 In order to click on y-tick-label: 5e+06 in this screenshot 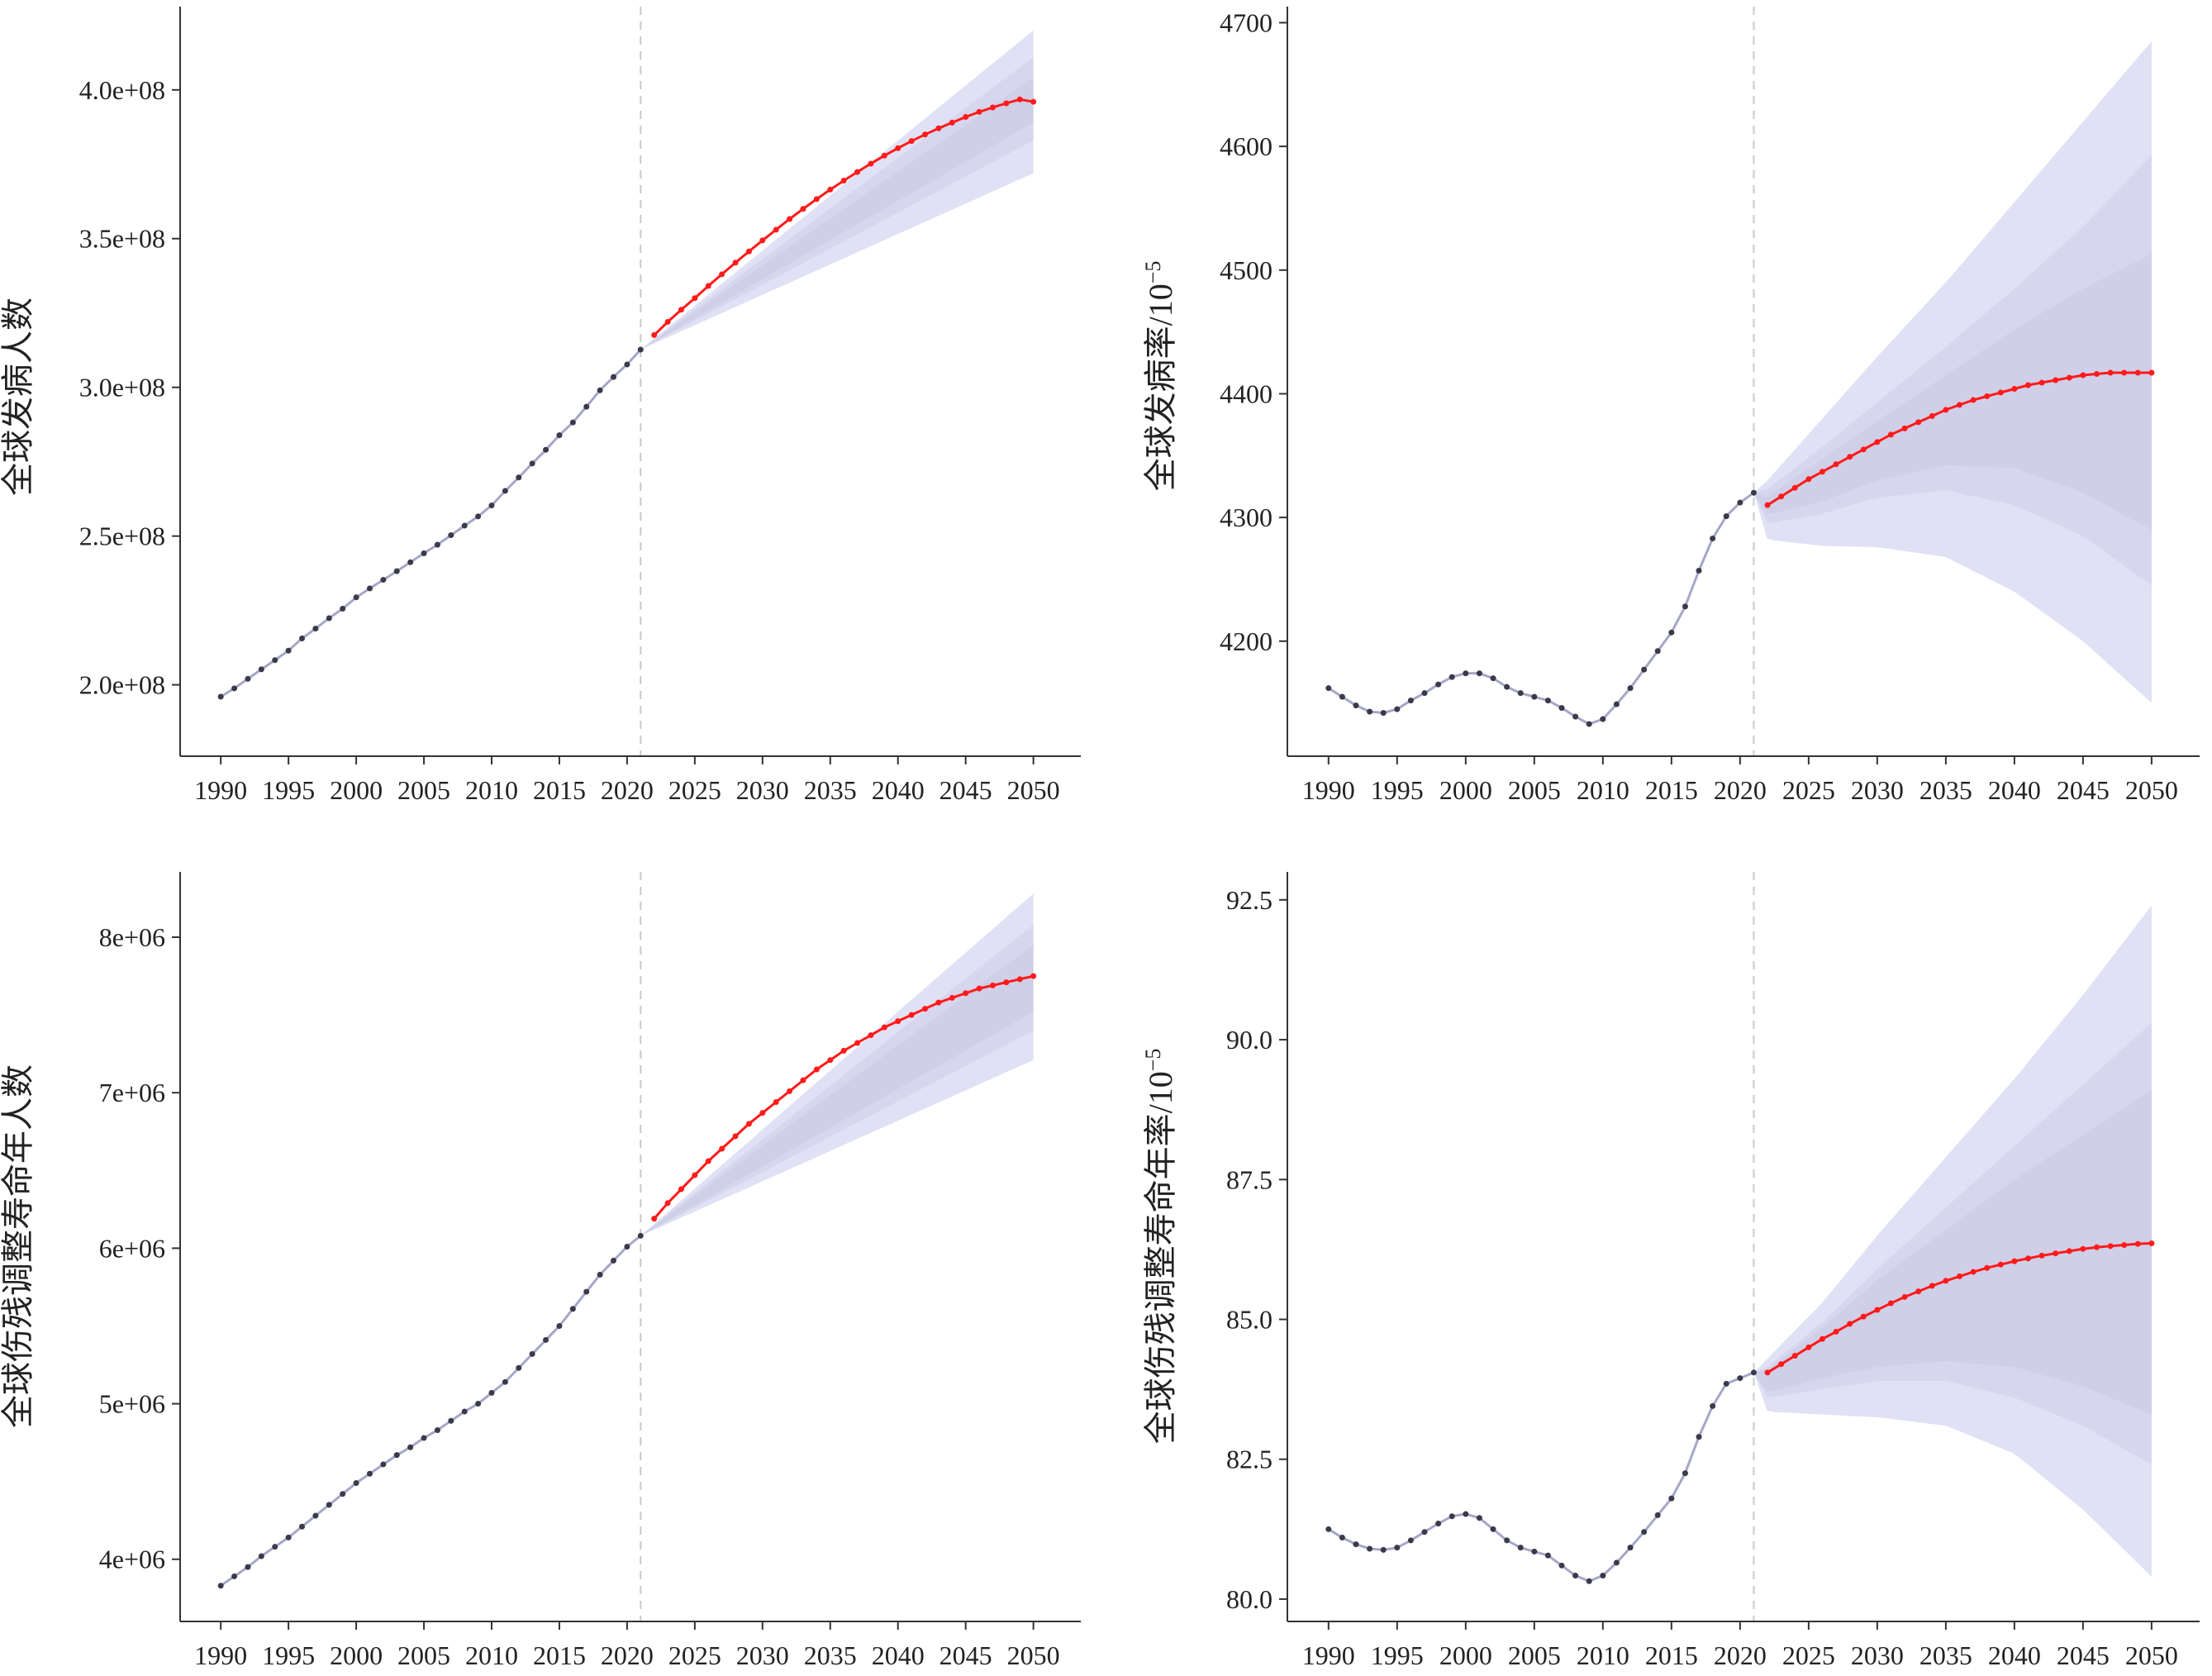, I will do `click(132, 1404)`.